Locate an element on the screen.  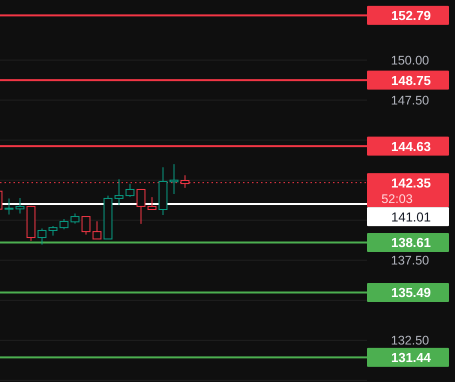
ref-line-label: 141.01 is located at coordinates (411, 216).